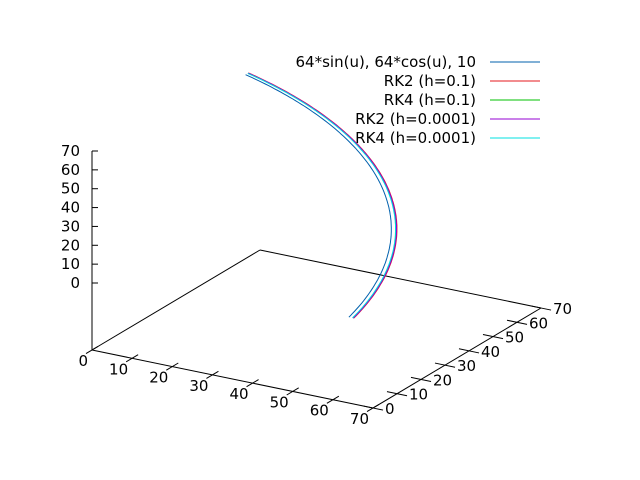  Describe the element at coordinates (176, 300) in the screenshot. I see `base-edge-left` at that location.